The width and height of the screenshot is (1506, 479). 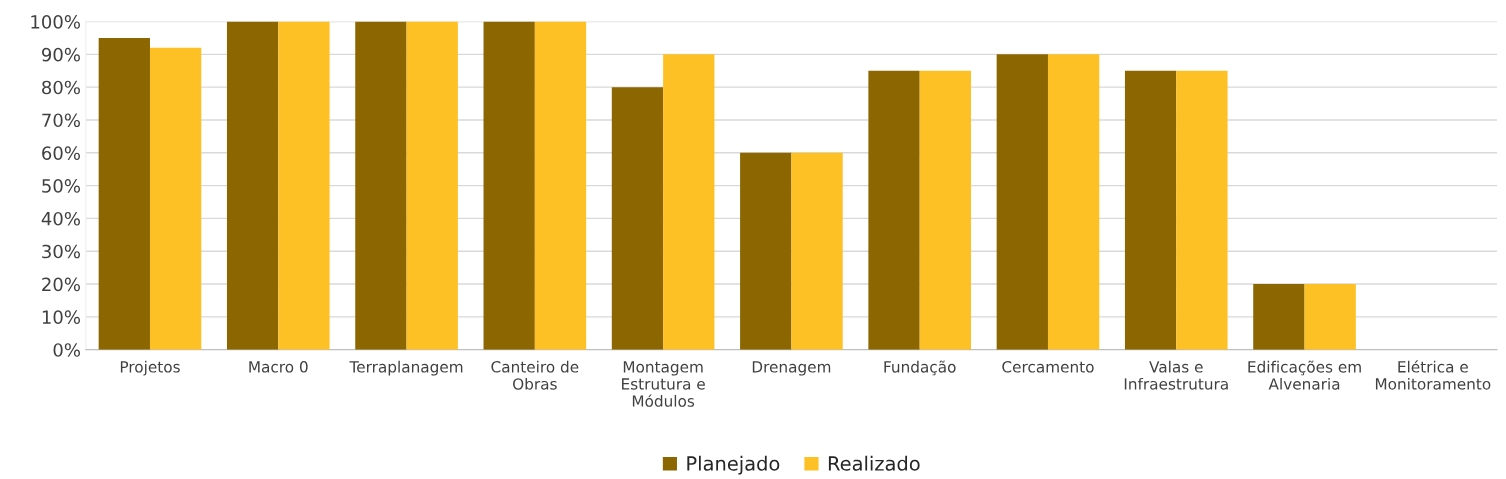 I want to click on x-tick-label: Fundação, so click(x=920, y=368).